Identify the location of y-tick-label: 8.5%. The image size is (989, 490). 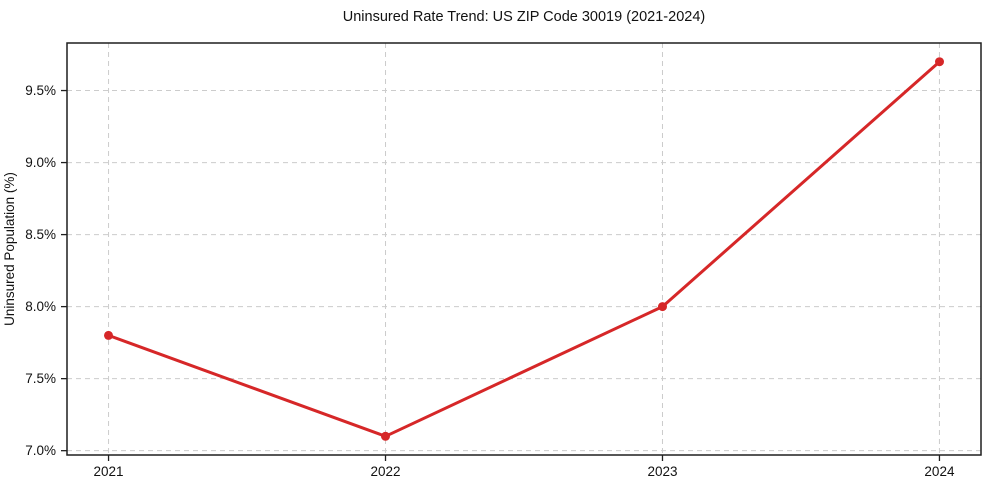
(40, 234).